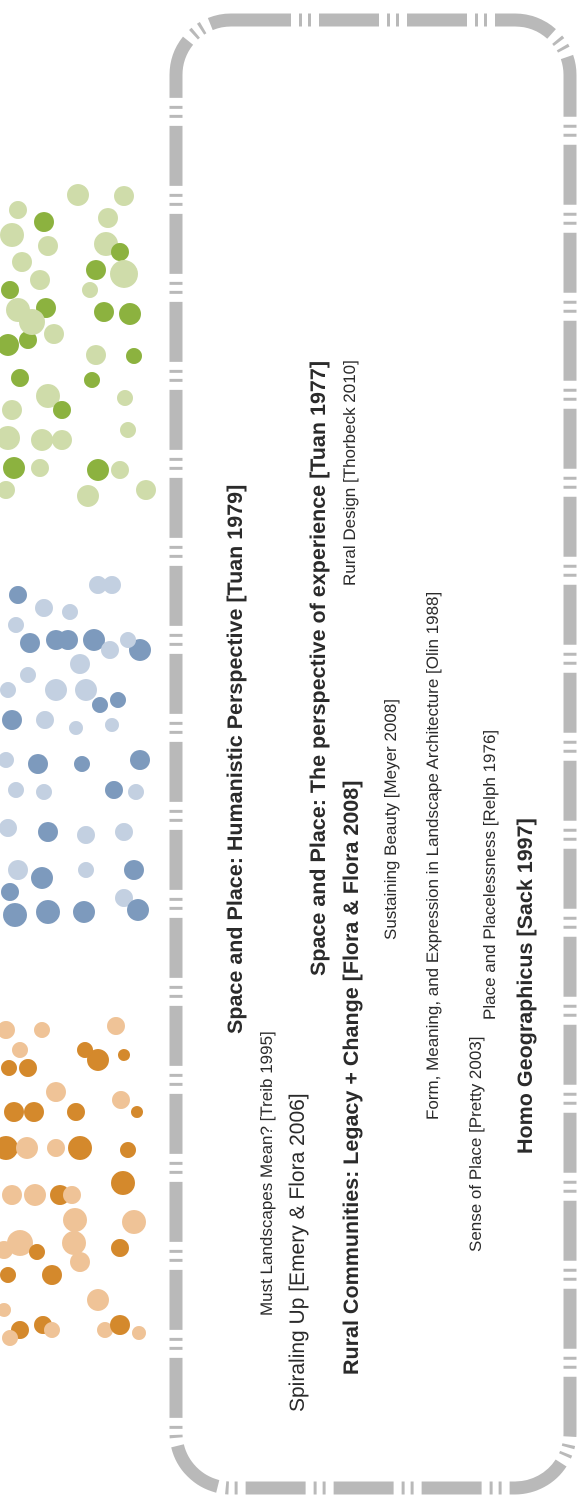 The image size is (587, 1511). Describe the element at coordinates (349, 473) in the screenshot. I see `citation-thorbeck-2010: Rural Design [Thorbeck 2010]` at that location.